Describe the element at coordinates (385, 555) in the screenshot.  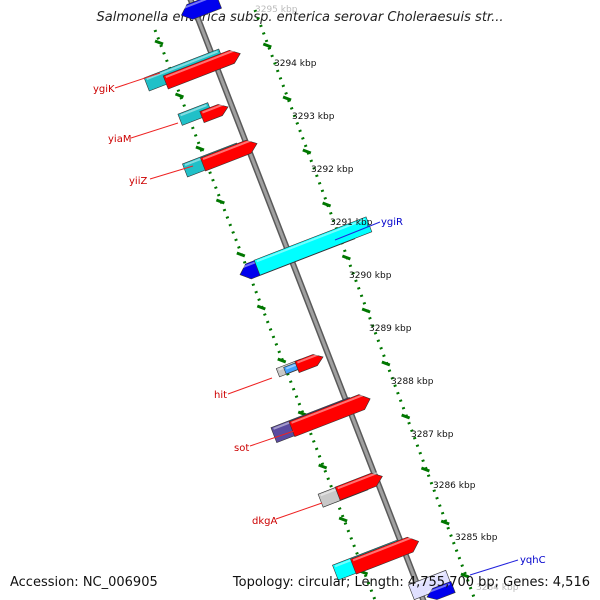
I see `gene-block-bottom` at that location.